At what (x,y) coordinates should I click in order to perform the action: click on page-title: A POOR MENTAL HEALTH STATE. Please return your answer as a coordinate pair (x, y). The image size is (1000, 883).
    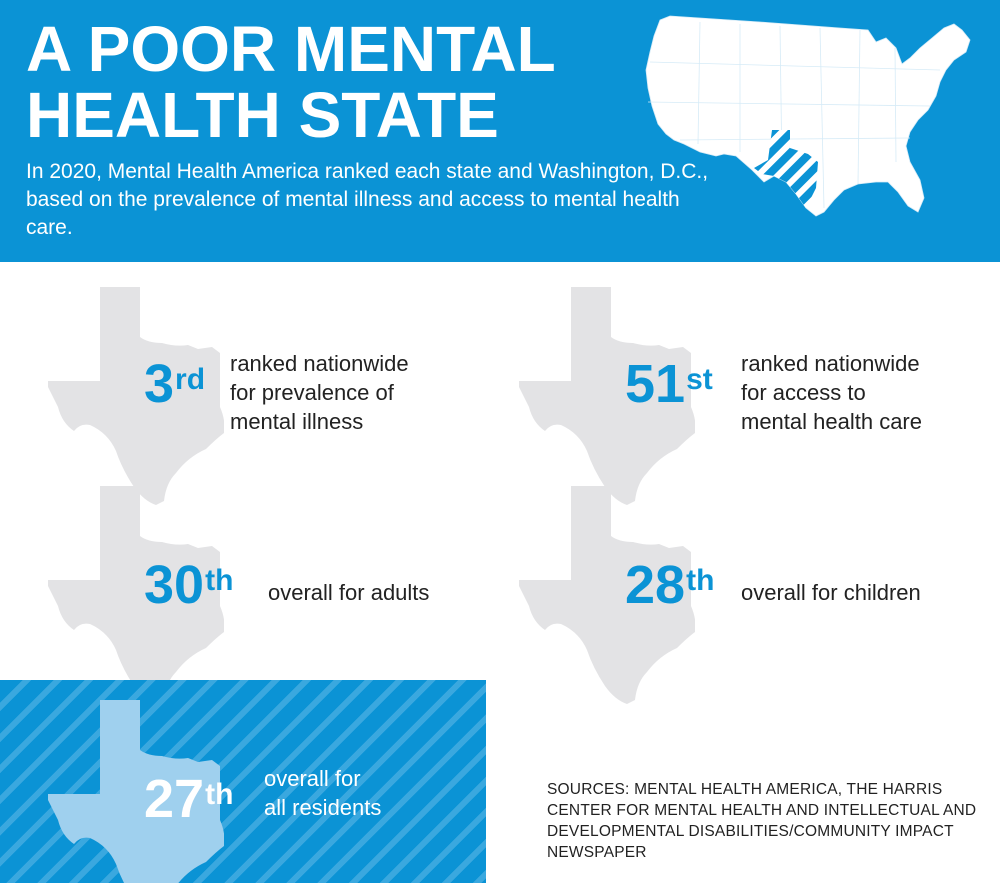
    Looking at the image, I should click on (291, 82).